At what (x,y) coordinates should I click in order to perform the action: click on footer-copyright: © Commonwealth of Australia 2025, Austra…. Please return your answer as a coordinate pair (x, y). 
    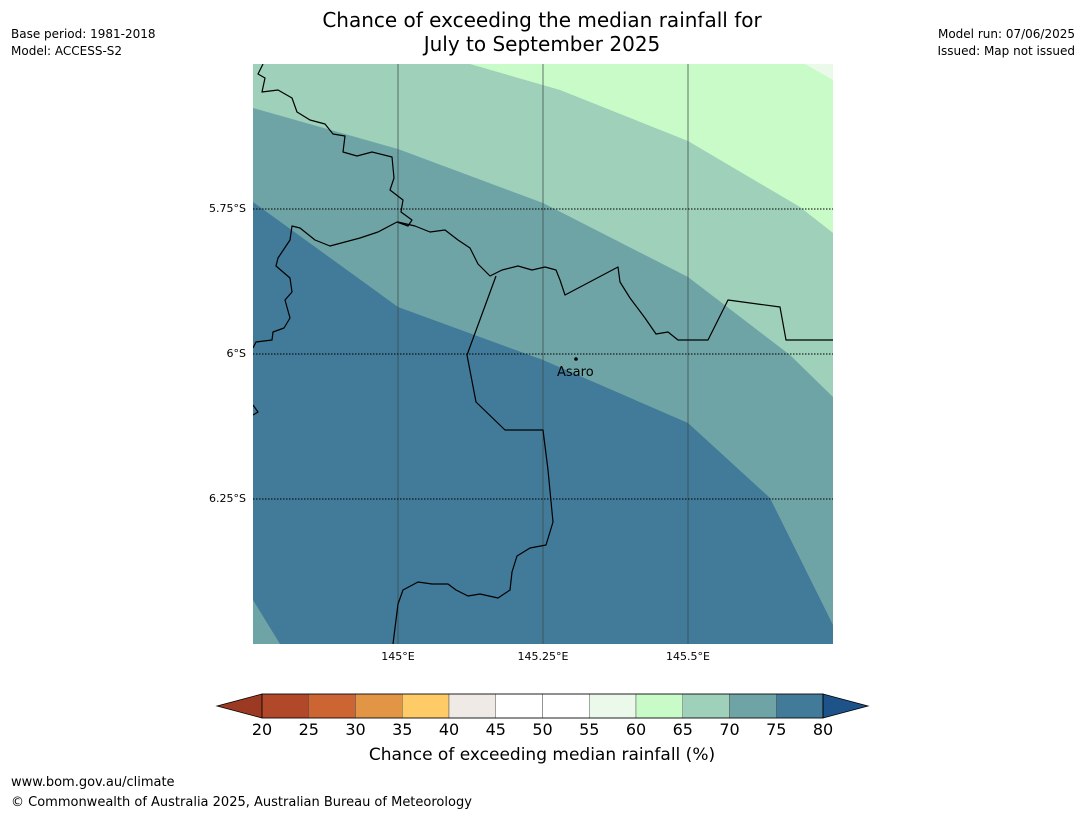
    Looking at the image, I should click on (241, 802).